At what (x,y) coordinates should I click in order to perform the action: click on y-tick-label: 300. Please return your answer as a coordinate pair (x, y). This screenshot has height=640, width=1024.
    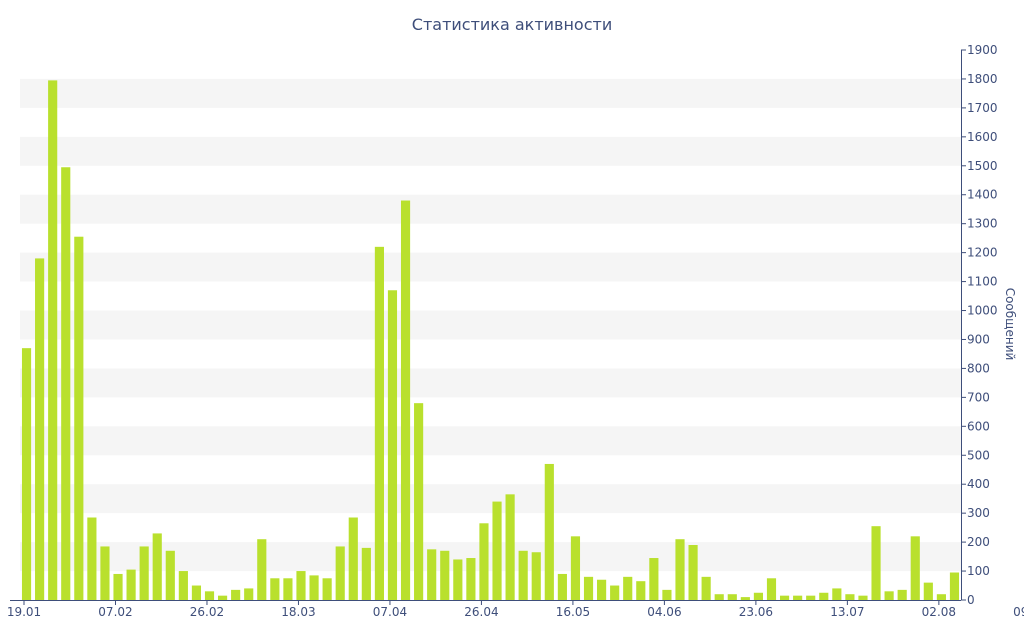
    Looking at the image, I should click on (978, 513).